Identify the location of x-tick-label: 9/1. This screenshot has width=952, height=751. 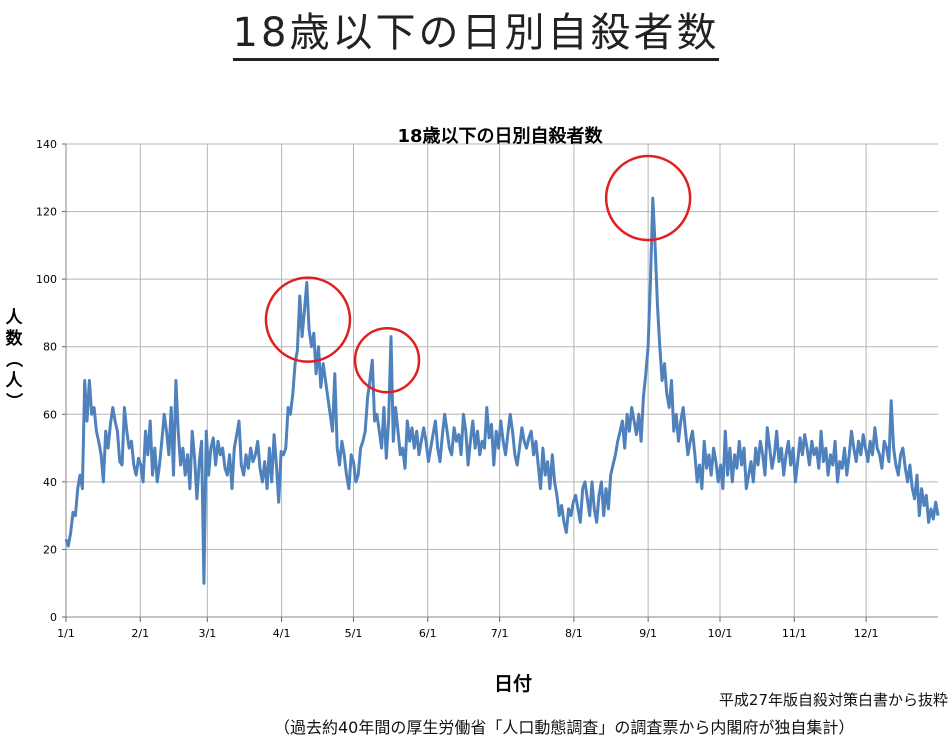
(648, 633).